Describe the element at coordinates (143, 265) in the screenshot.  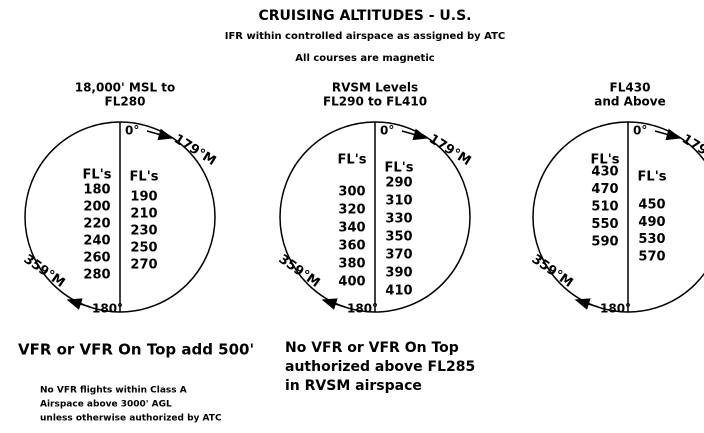
I see `east-level: 270` at that location.